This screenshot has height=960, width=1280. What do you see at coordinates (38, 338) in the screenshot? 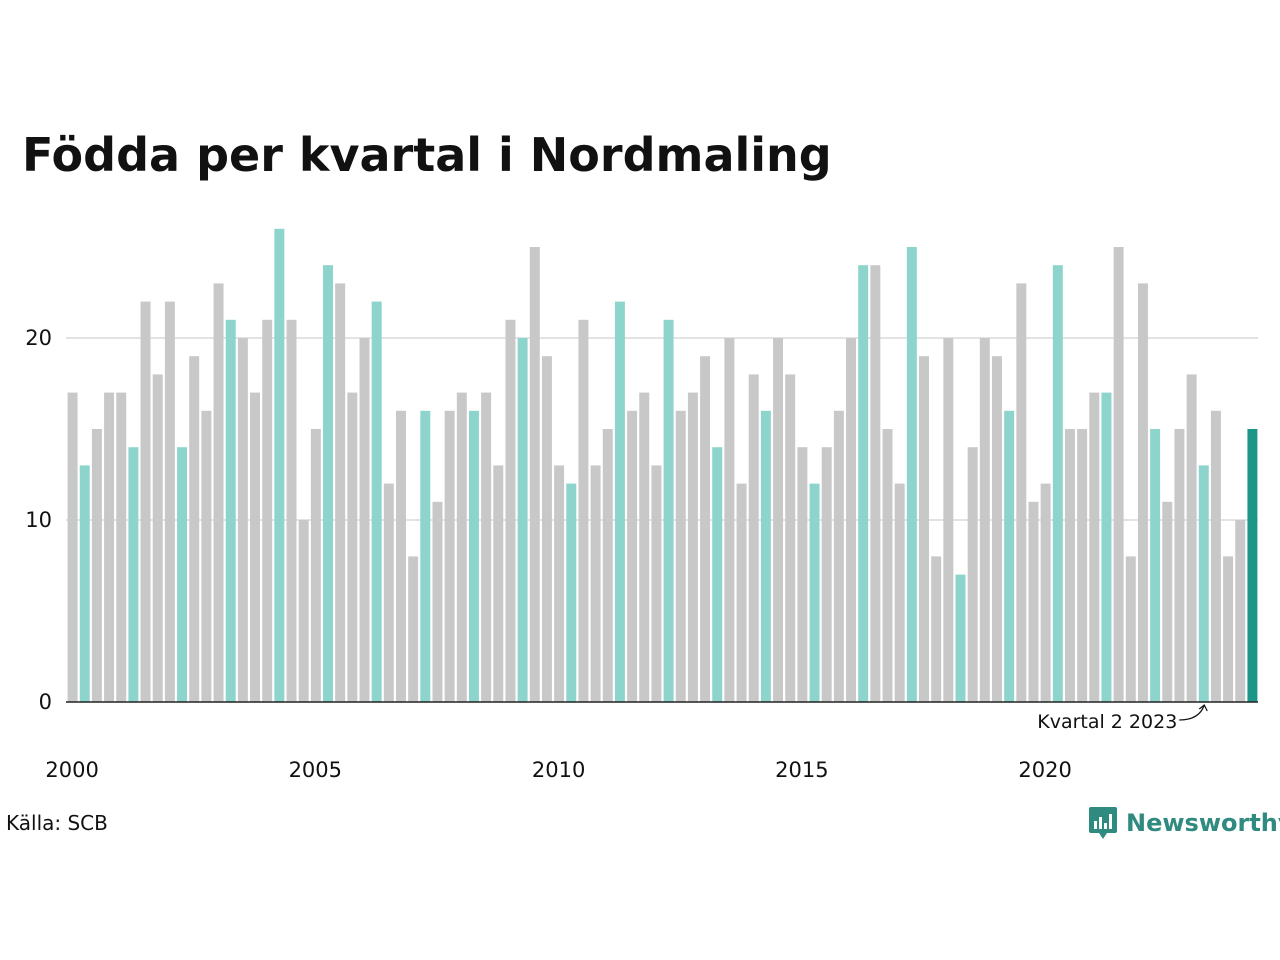
I see `y-tick-label: 20` at bounding box center [38, 338].